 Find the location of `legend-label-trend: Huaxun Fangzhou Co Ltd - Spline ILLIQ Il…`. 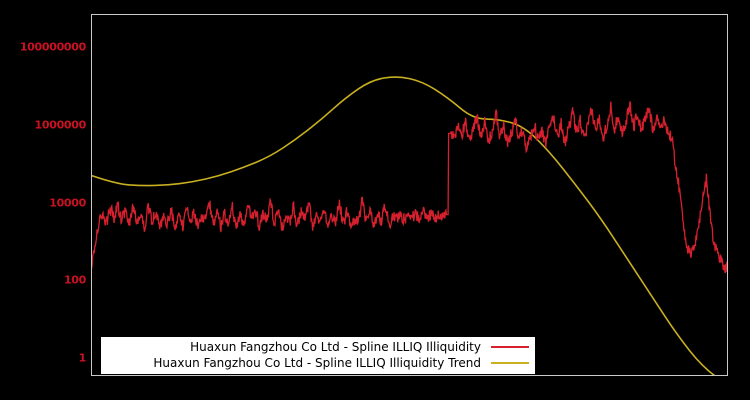

legend-label-trend: Huaxun Fangzhou Co Ltd - Spline ILLIQ Il… is located at coordinates (317, 363).